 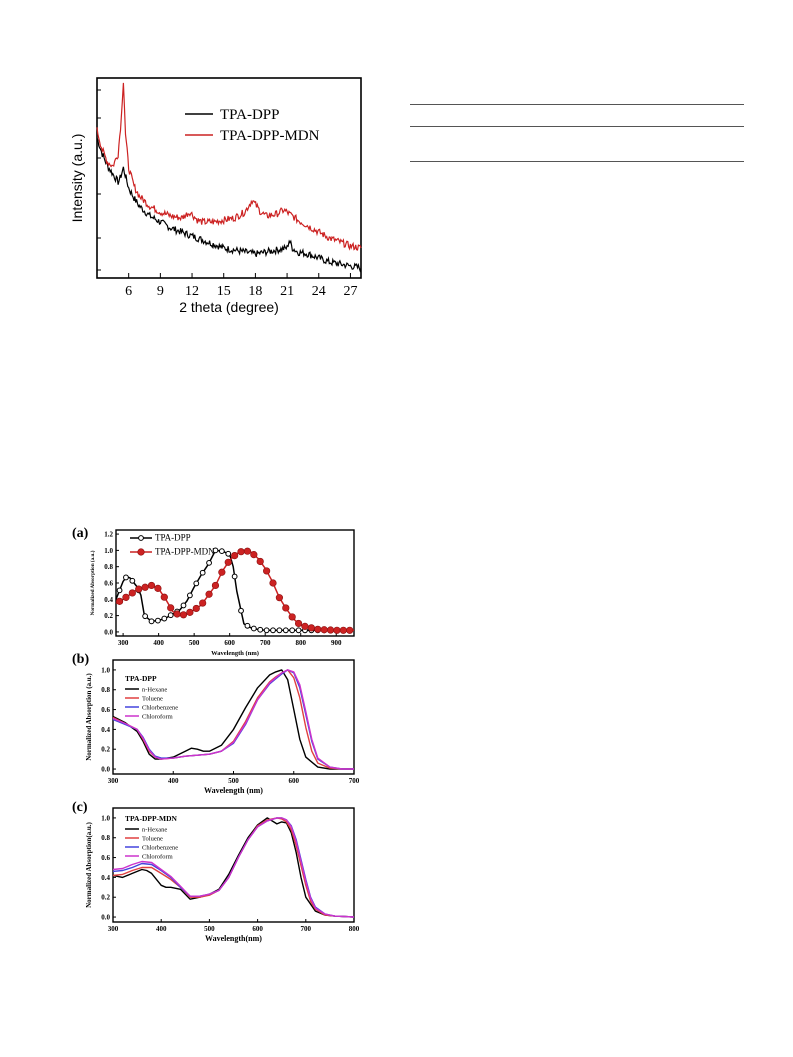 I want to click on series-line-tpa-dpp-mdn, so click(x=229, y=166).